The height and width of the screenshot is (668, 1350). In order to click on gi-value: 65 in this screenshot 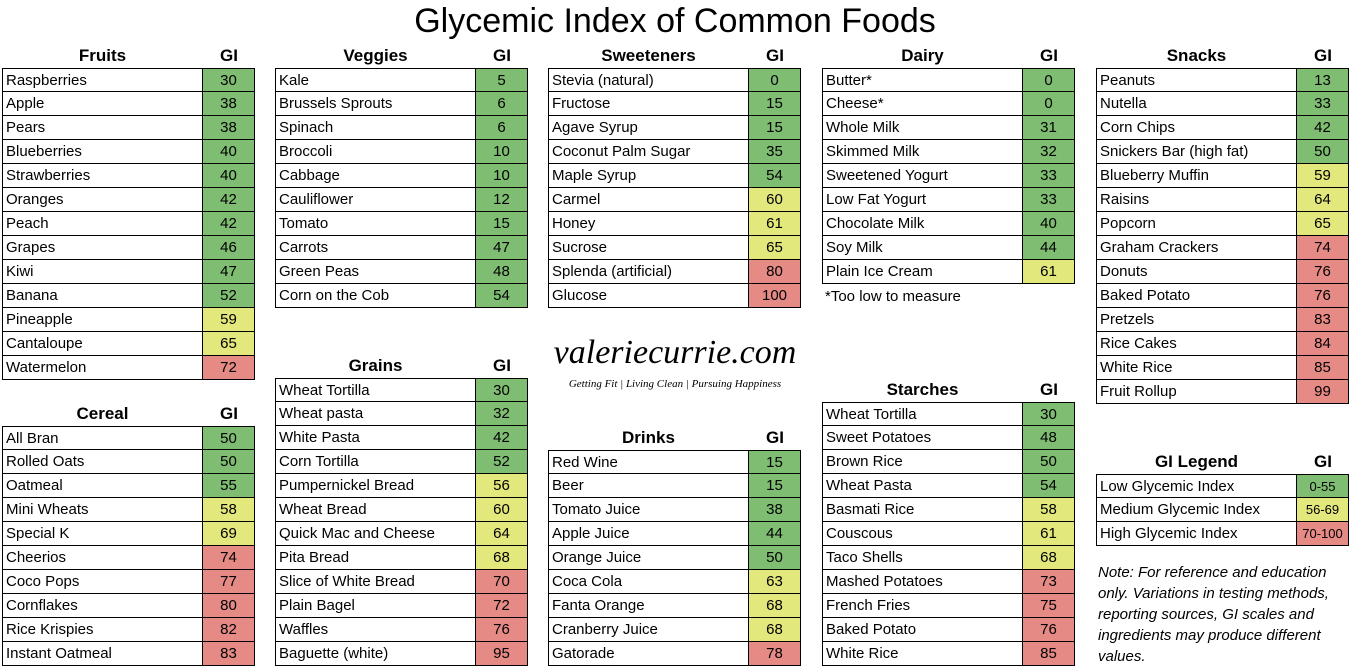, I will do `click(774, 247)`.